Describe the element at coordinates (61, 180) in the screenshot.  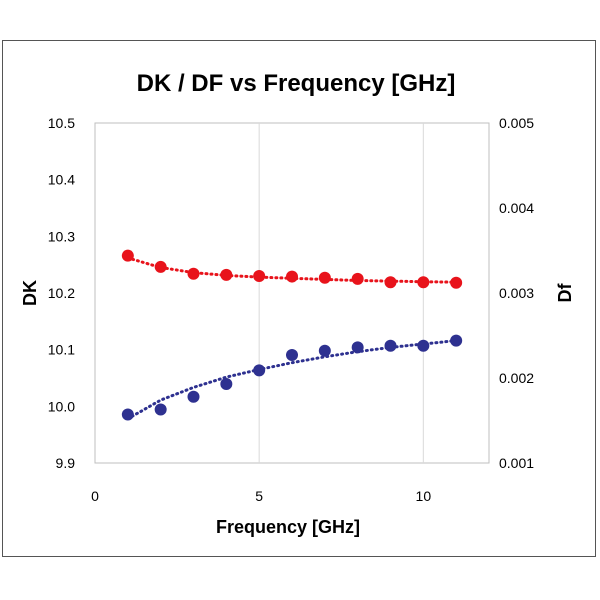
I see `y-tick-label: 10.4` at that location.